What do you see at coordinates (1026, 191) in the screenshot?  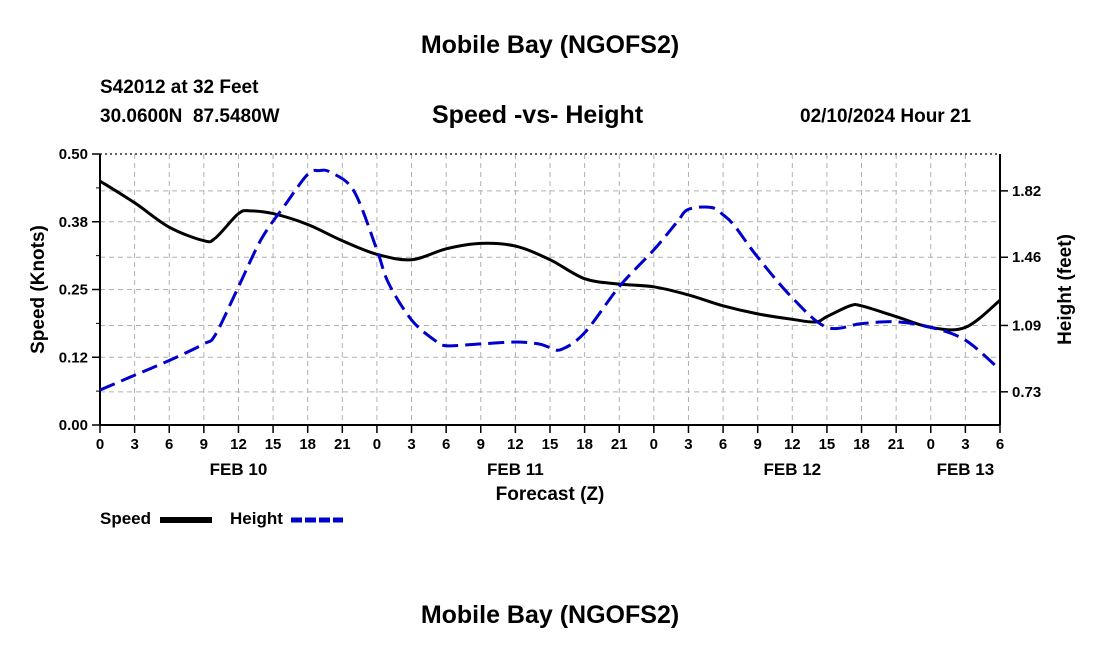 I see `y-tick-label-right: 1.82` at bounding box center [1026, 191].